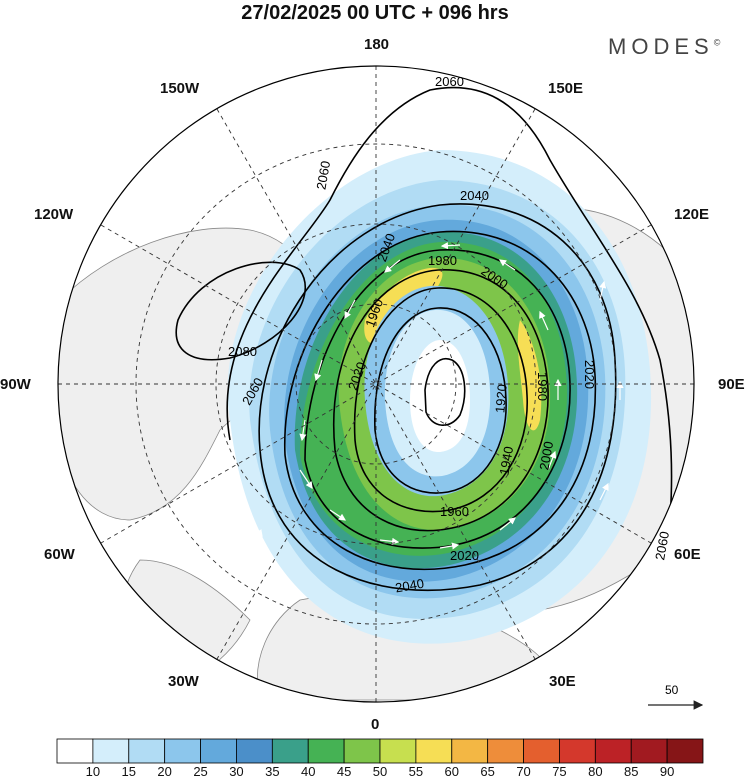  I want to click on colorbar-tick-label: 30, so click(236, 771).